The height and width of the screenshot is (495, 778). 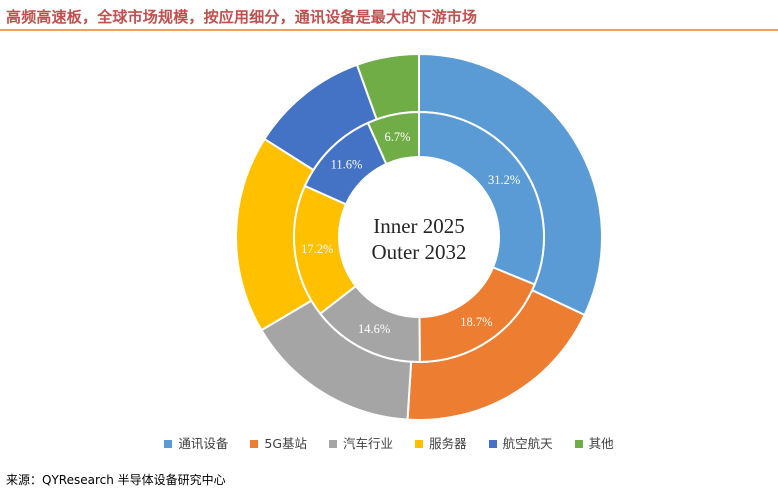 What do you see at coordinates (389, 30) in the screenshot?
I see `title-divider` at bounding box center [389, 30].